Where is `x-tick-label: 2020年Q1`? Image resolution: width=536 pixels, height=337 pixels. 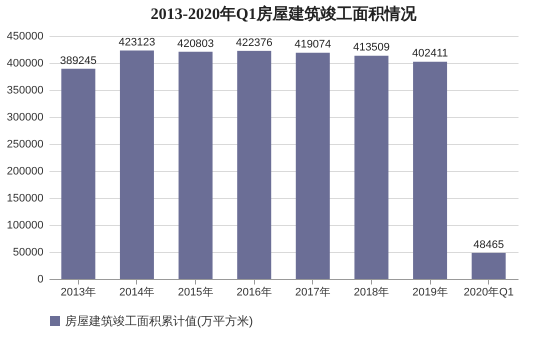
x-tick-label: 2020年Q1 is located at coordinates (489, 292).